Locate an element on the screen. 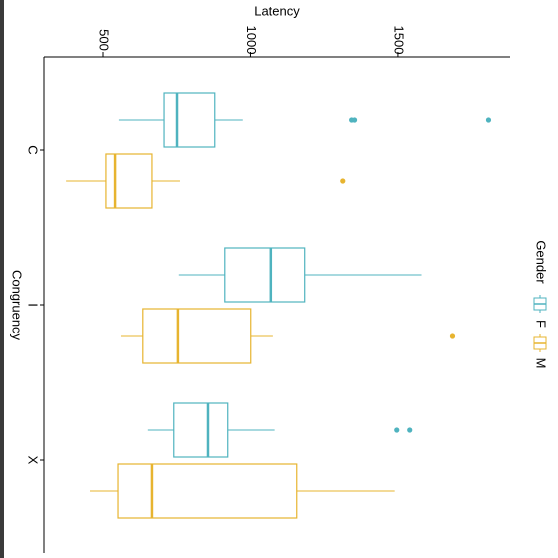  y-axis-title: Congruency is located at coordinates (17, 305).